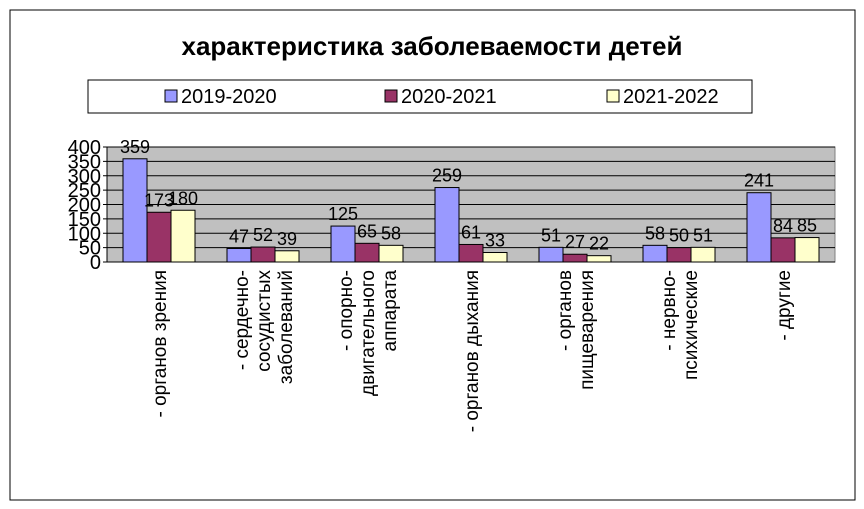  I want to click on data-label: 65, so click(367, 231).